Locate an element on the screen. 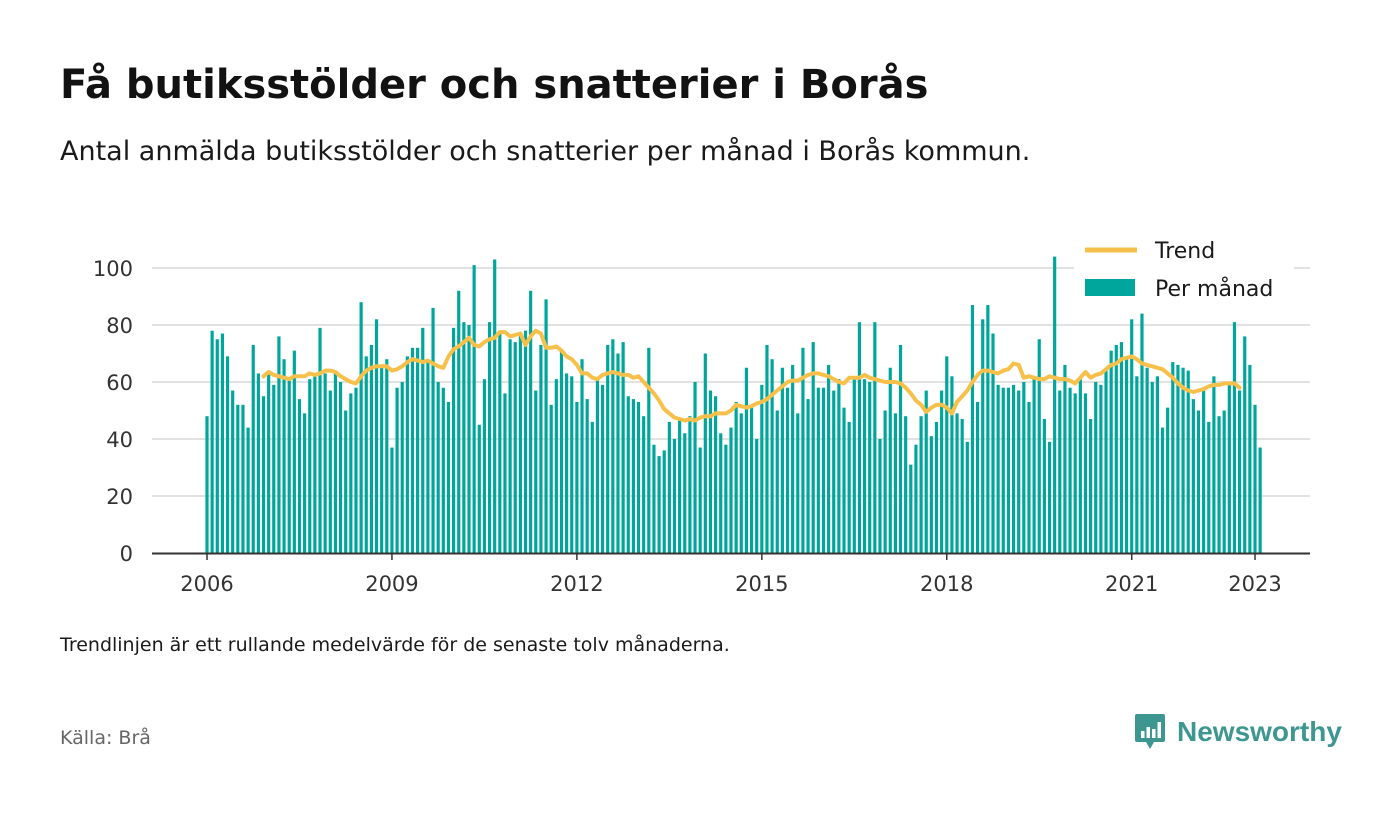 This screenshot has height=813, width=1400. y-tick-label: 100 is located at coordinates (113, 269).